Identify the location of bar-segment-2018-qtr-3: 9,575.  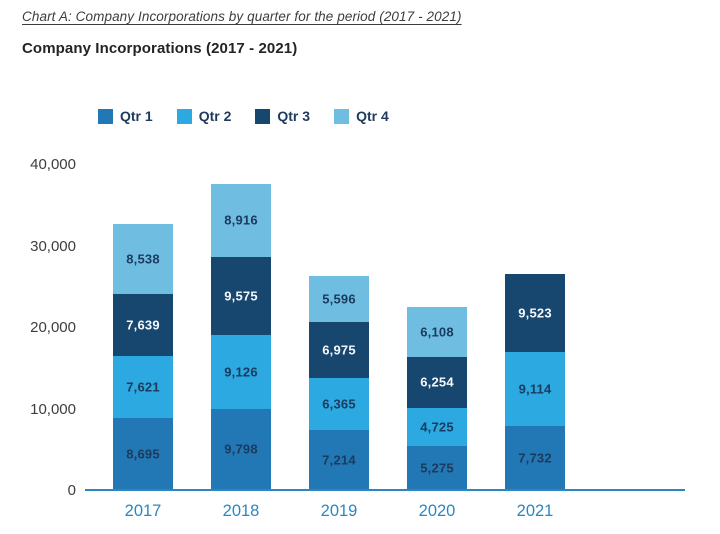
(241, 295).